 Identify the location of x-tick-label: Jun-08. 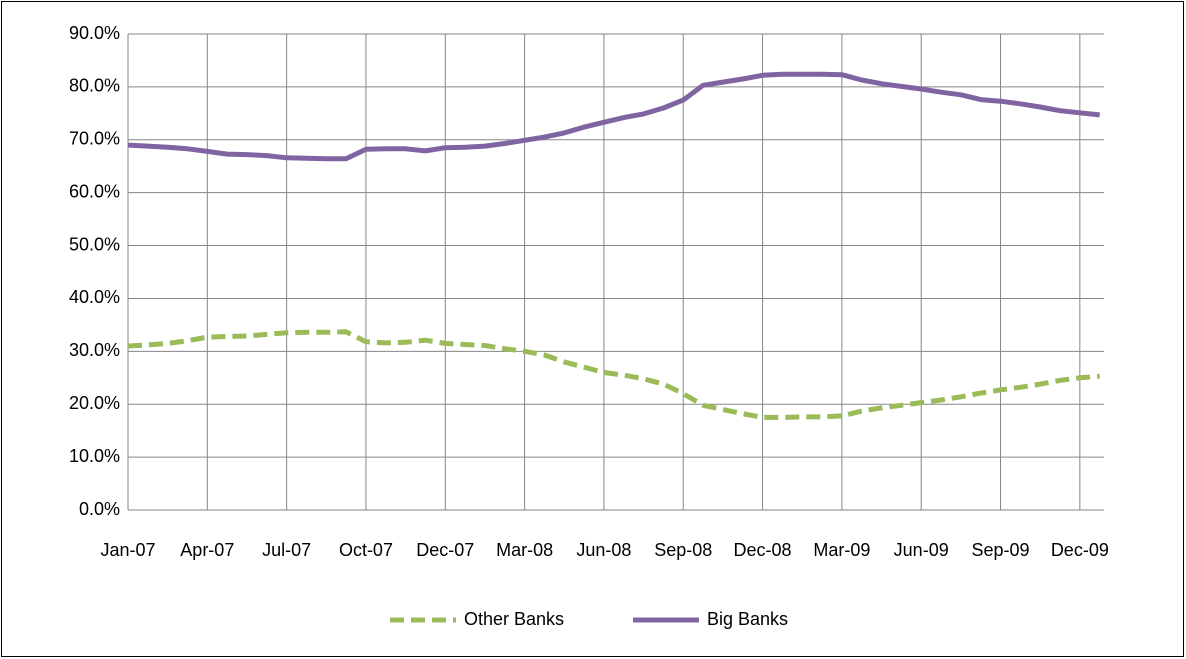
(603, 550).